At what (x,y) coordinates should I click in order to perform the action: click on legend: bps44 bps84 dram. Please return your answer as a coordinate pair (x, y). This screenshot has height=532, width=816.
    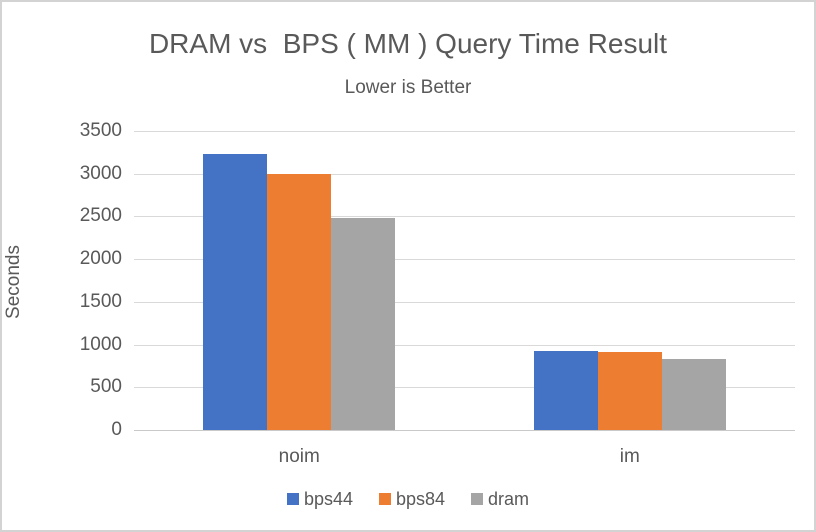
    Looking at the image, I should click on (408, 499).